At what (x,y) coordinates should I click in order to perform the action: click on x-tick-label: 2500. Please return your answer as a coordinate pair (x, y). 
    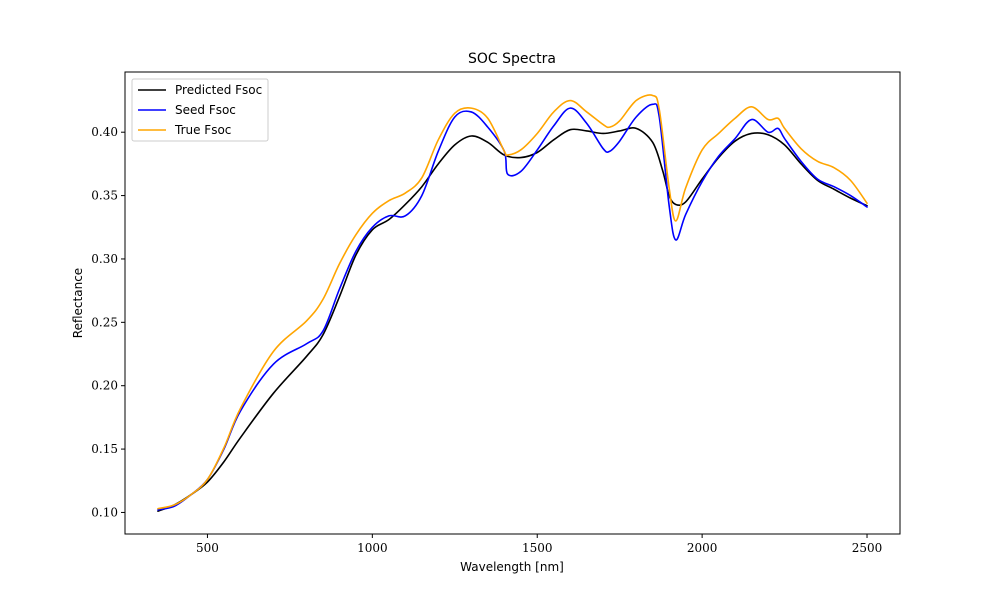
    Looking at the image, I should click on (867, 548).